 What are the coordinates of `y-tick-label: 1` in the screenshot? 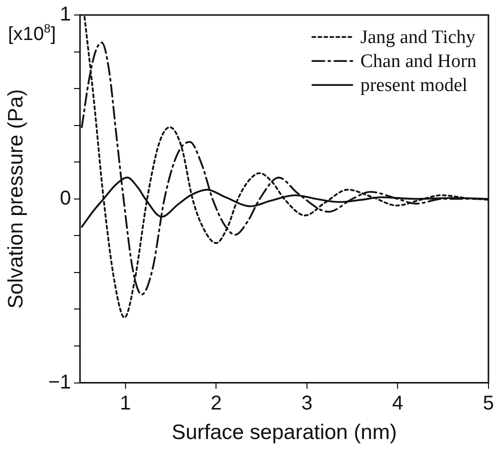 It's located at (66, 15).